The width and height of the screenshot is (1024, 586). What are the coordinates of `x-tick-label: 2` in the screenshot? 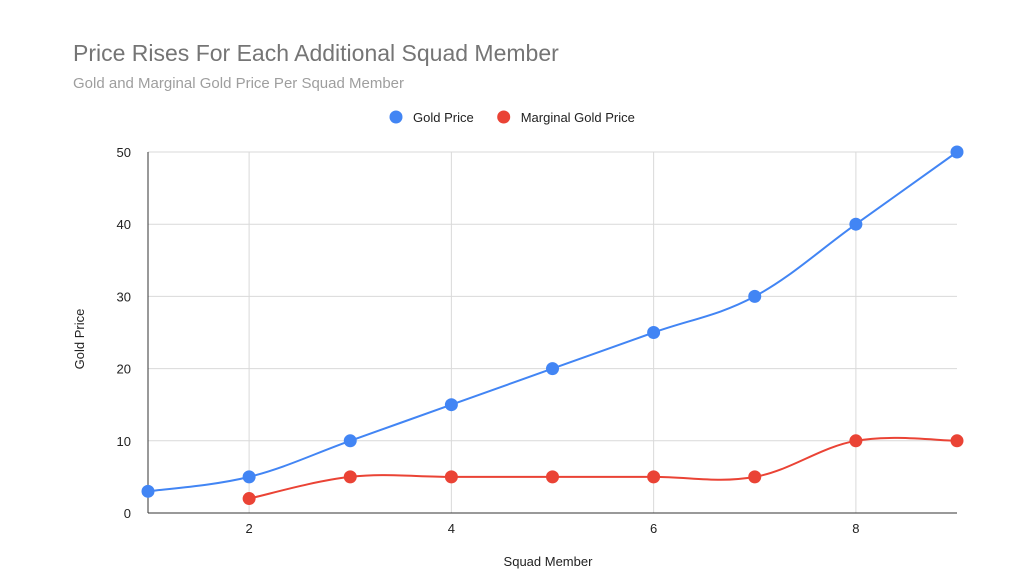 It's located at (249, 528).